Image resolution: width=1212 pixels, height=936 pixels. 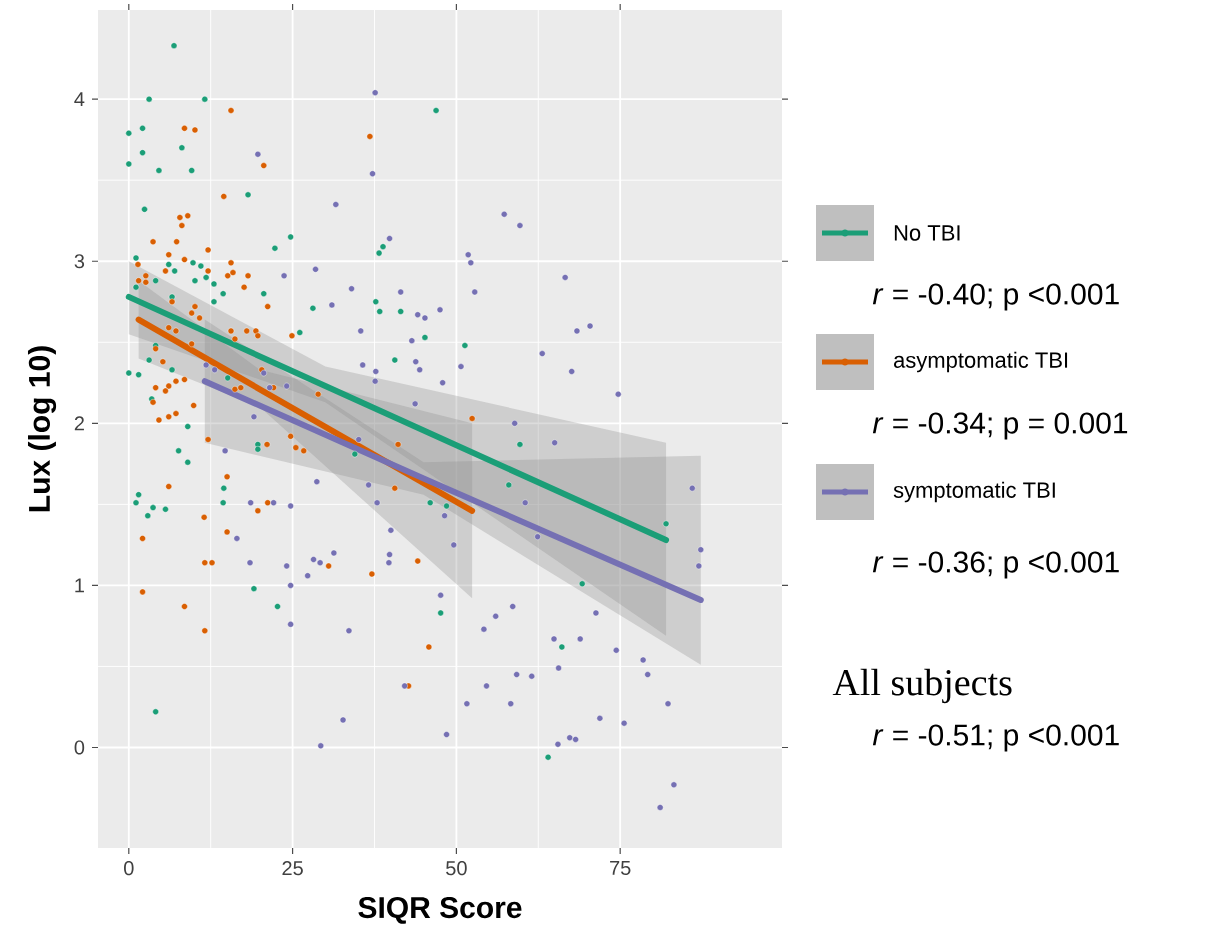 What do you see at coordinates (620, 868) in the screenshot?
I see `x-tick-label: 75` at bounding box center [620, 868].